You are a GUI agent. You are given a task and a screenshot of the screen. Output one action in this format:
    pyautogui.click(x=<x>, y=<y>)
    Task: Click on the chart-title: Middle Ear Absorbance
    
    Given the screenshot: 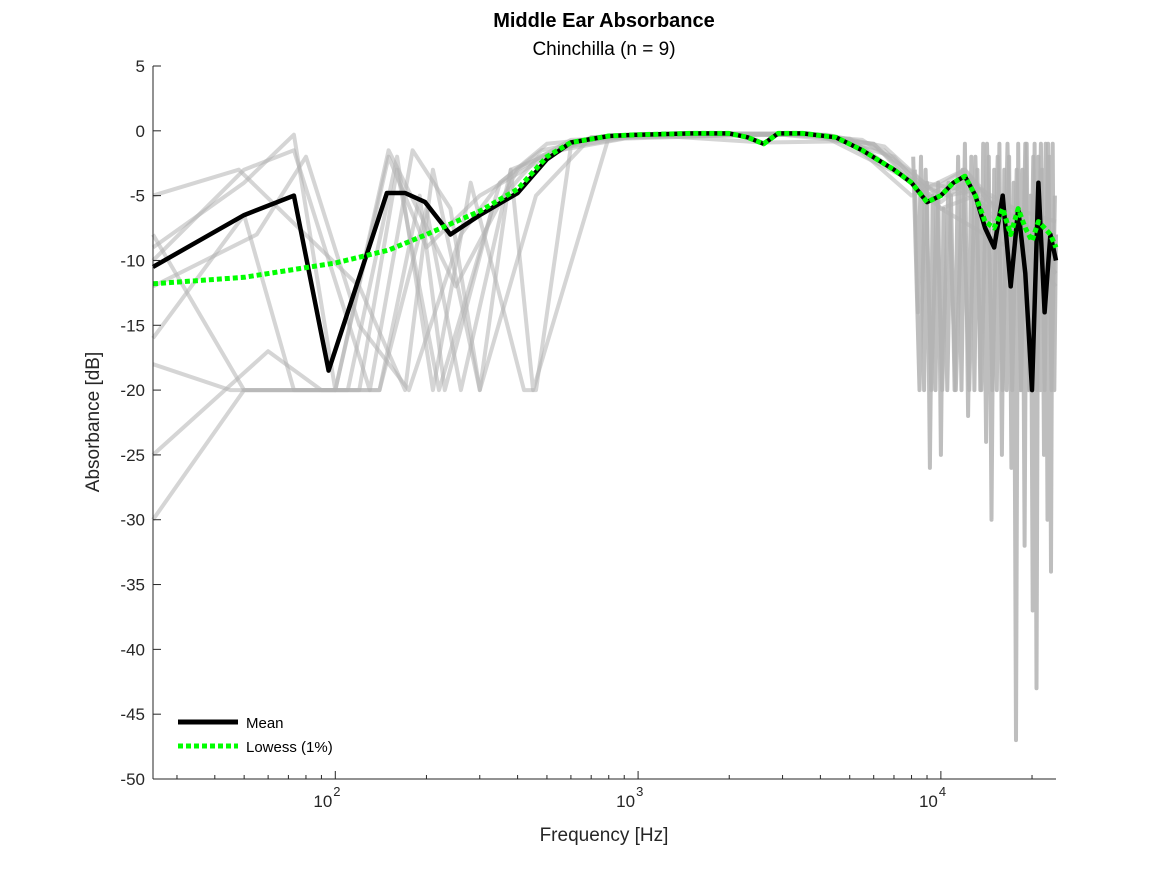 What is the action you would take?
    pyautogui.click(x=604, y=21)
    